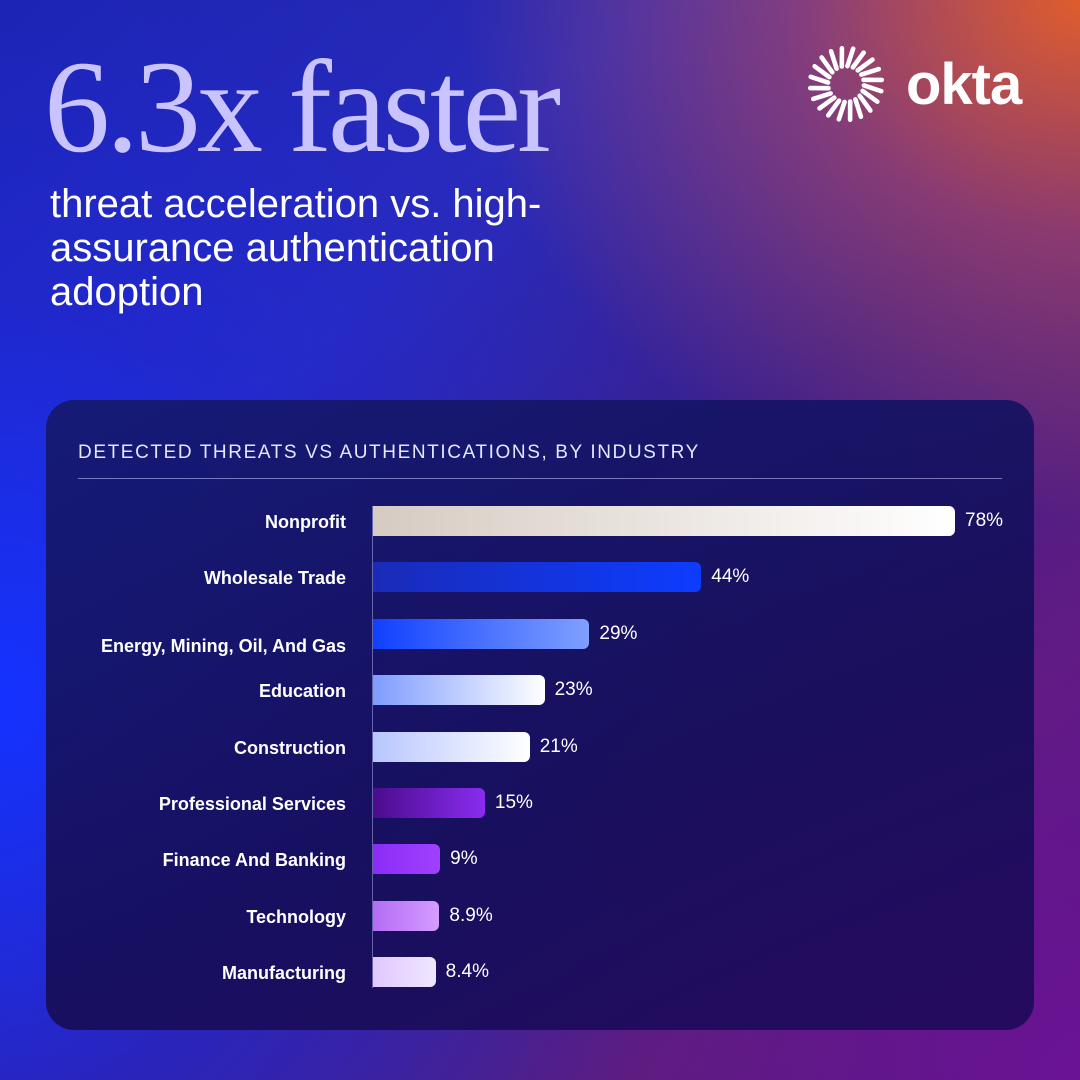  What do you see at coordinates (254, 860) in the screenshot?
I see `category-label: Finance And Banking` at bounding box center [254, 860].